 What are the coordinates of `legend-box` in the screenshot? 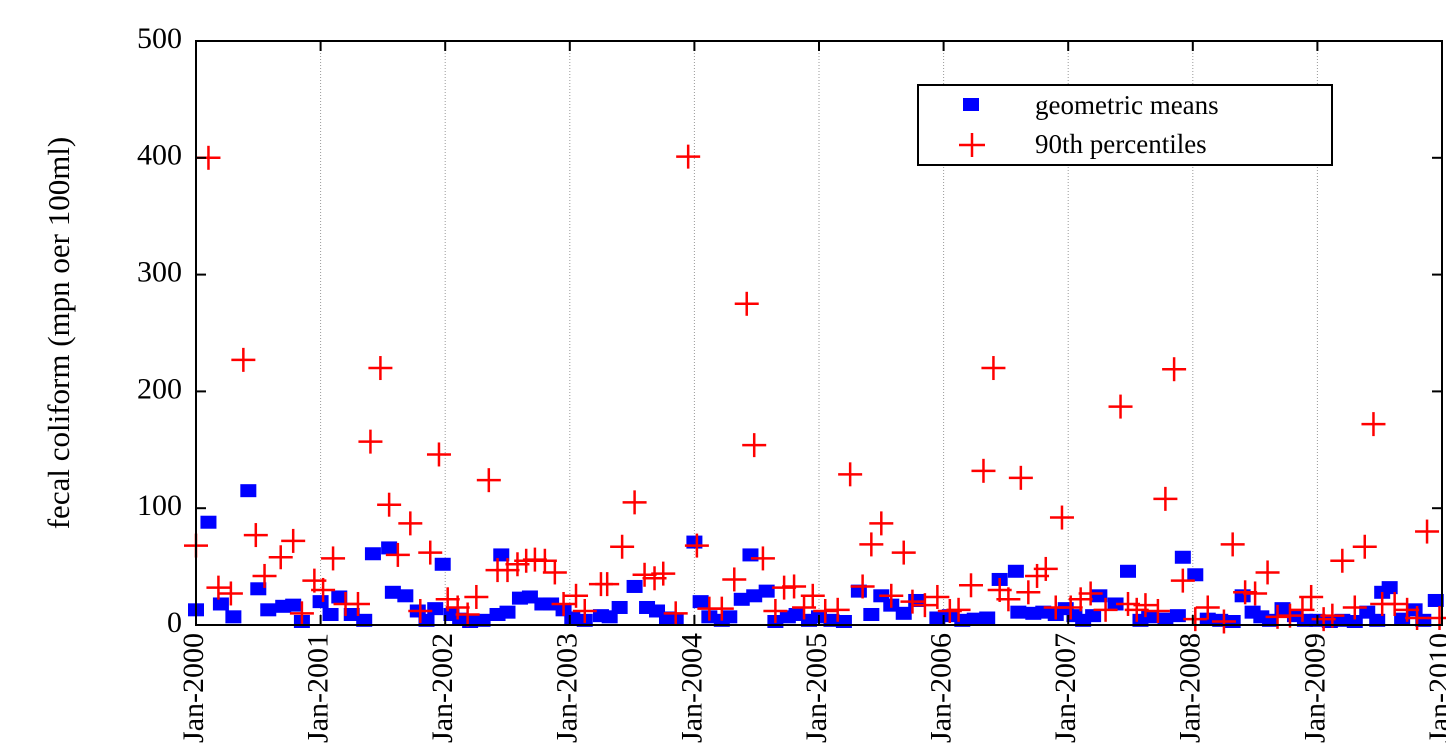 It's located at (1125, 125).